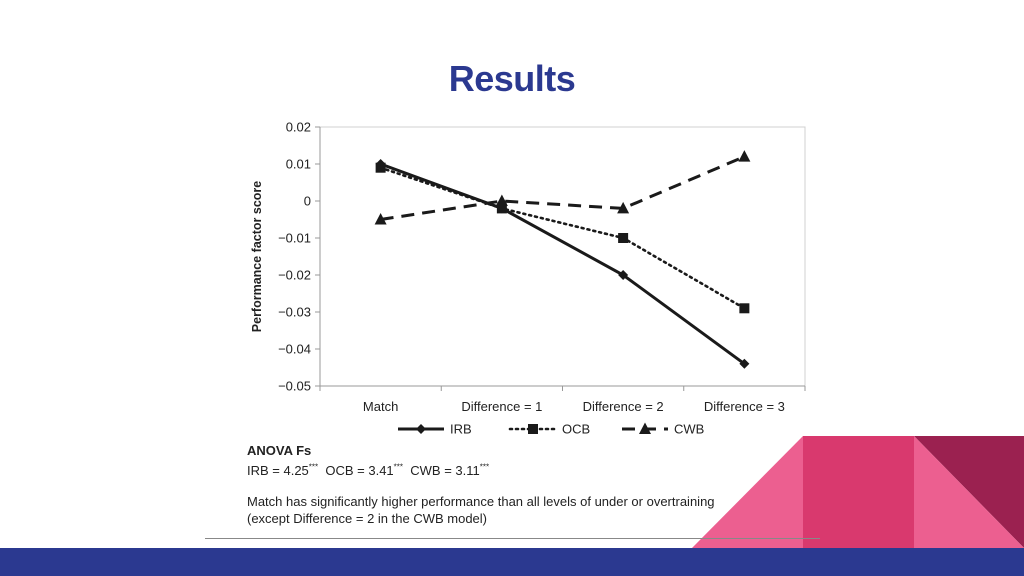 Image resolution: width=1024 pixels, height=576 pixels. What do you see at coordinates (623, 406) in the screenshot?
I see `x-tick-label: Difference = 2` at bounding box center [623, 406].